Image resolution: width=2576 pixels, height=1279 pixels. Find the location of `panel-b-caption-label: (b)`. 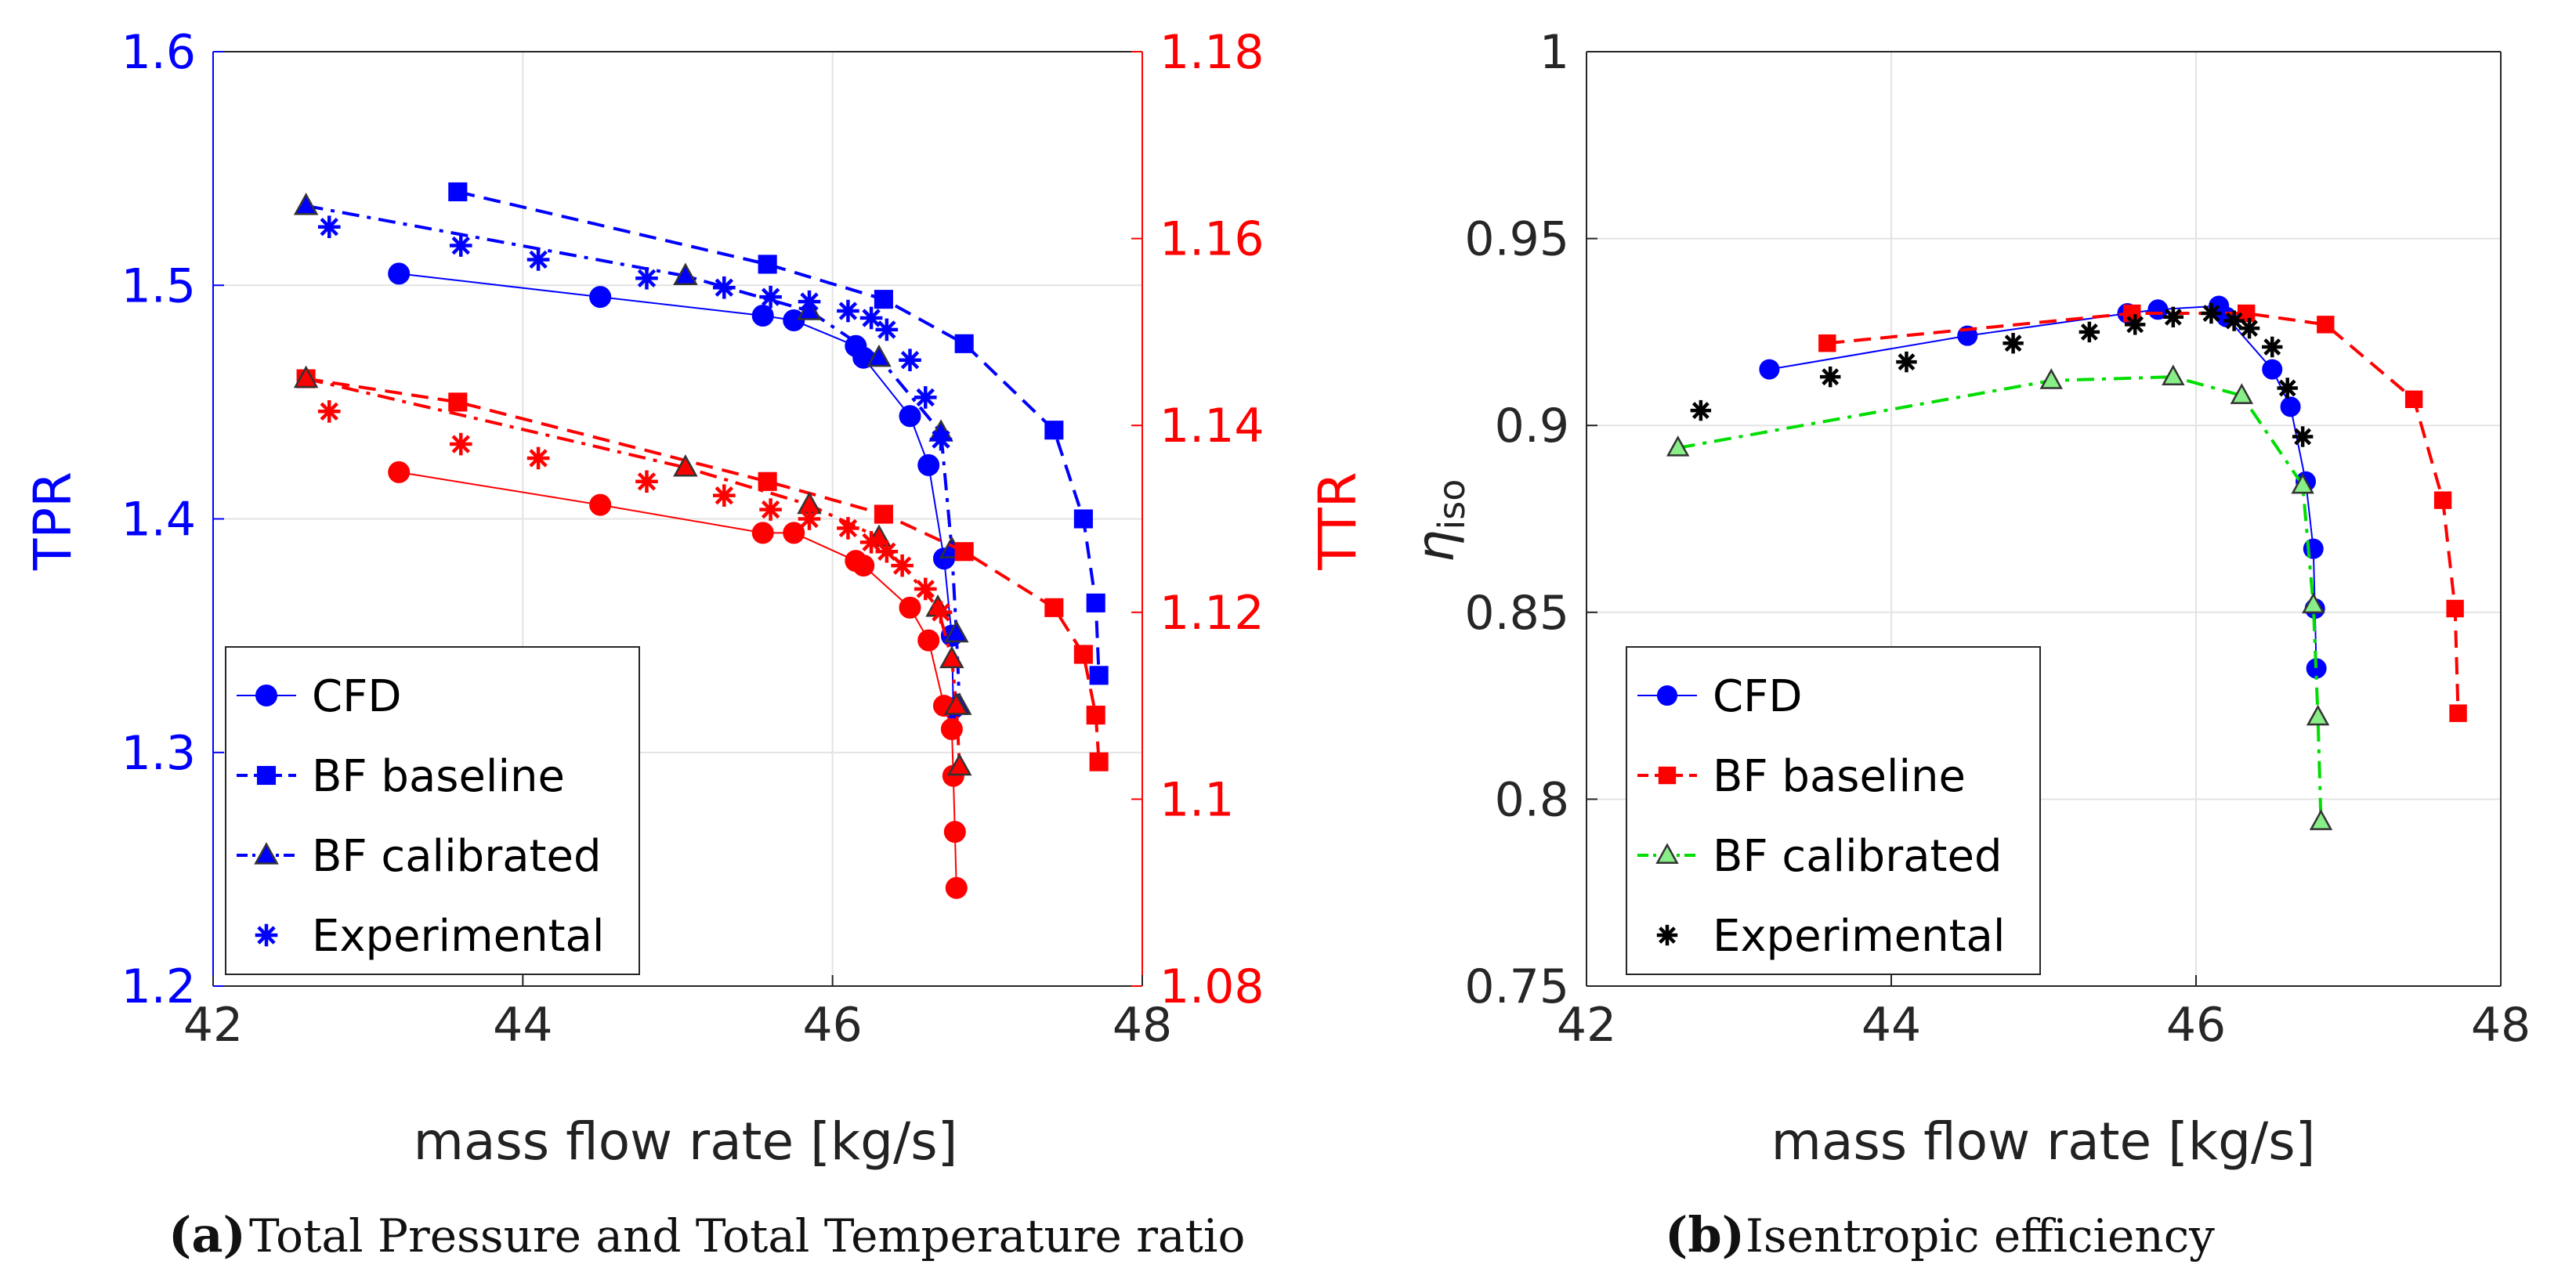

panel-b-caption-label: (b) is located at coordinates (1705, 1235).